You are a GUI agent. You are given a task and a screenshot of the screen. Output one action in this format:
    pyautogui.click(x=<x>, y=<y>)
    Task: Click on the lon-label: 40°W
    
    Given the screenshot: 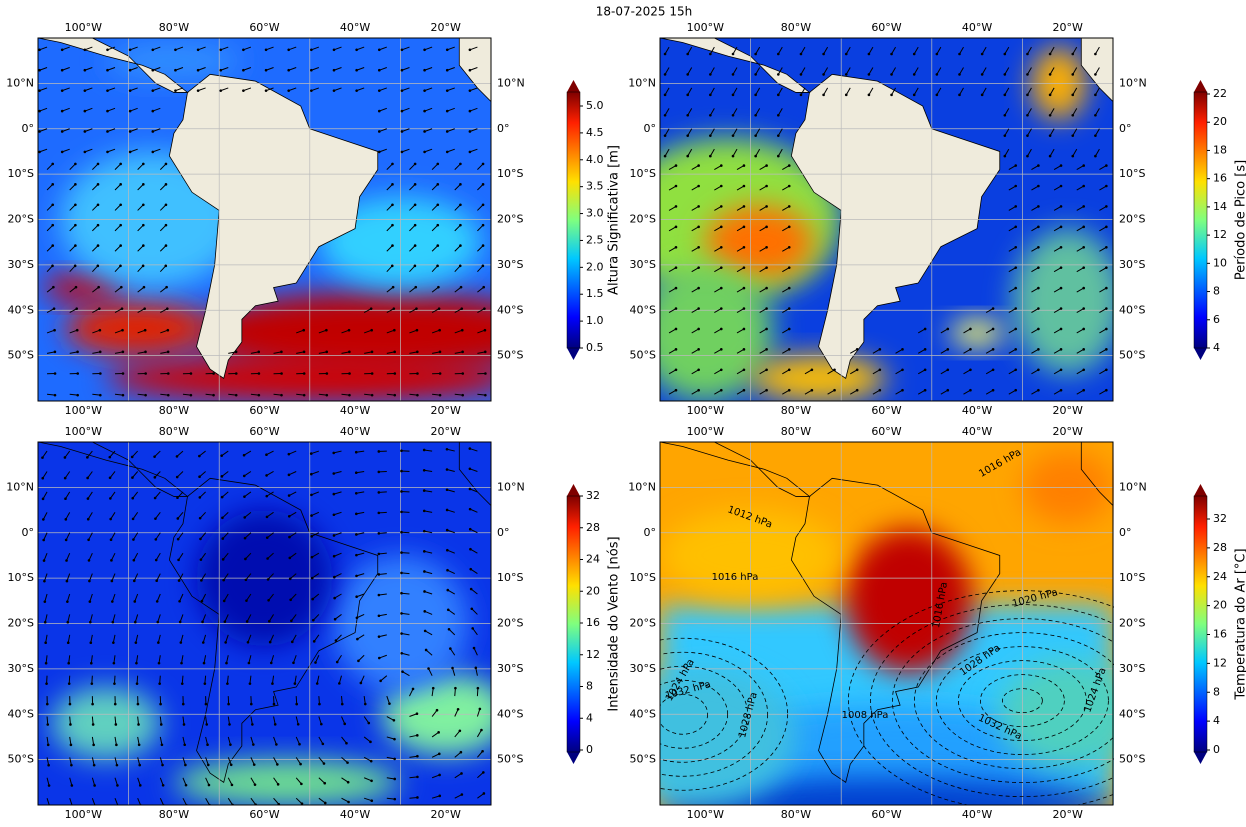 What is the action you would take?
    pyautogui.click(x=977, y=431)
    